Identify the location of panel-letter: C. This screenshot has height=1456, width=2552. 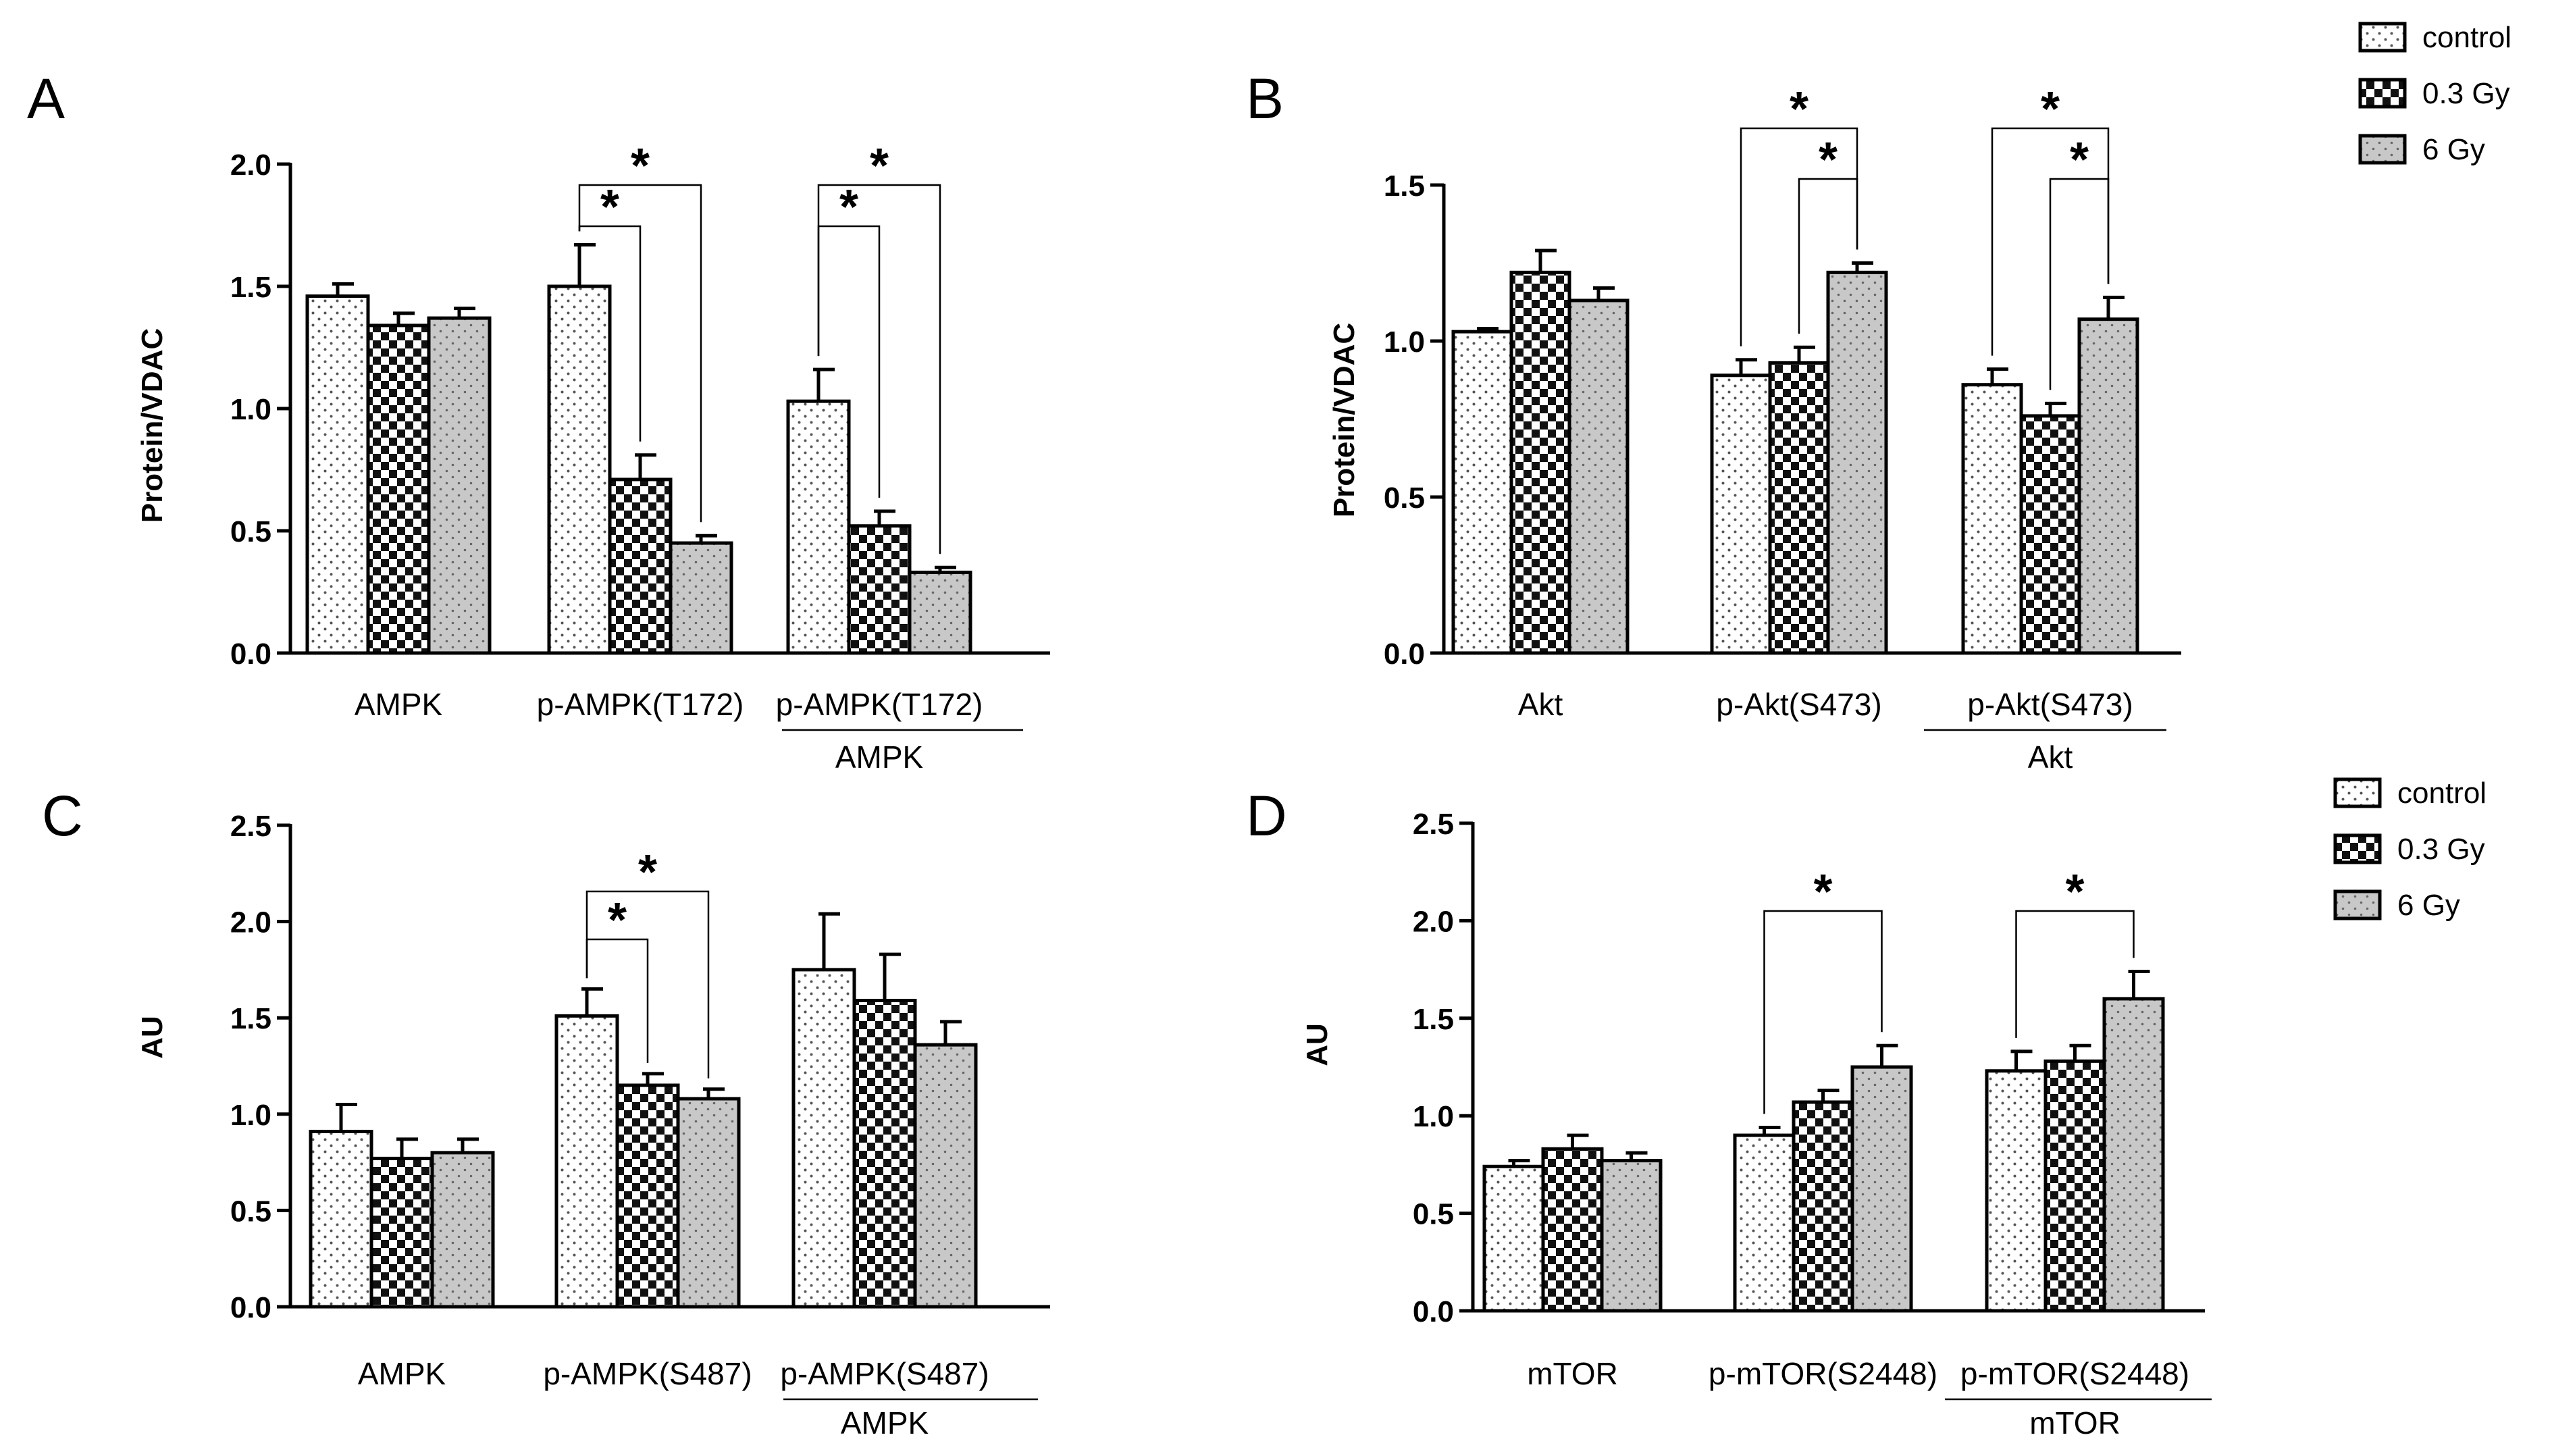
(62, 816).